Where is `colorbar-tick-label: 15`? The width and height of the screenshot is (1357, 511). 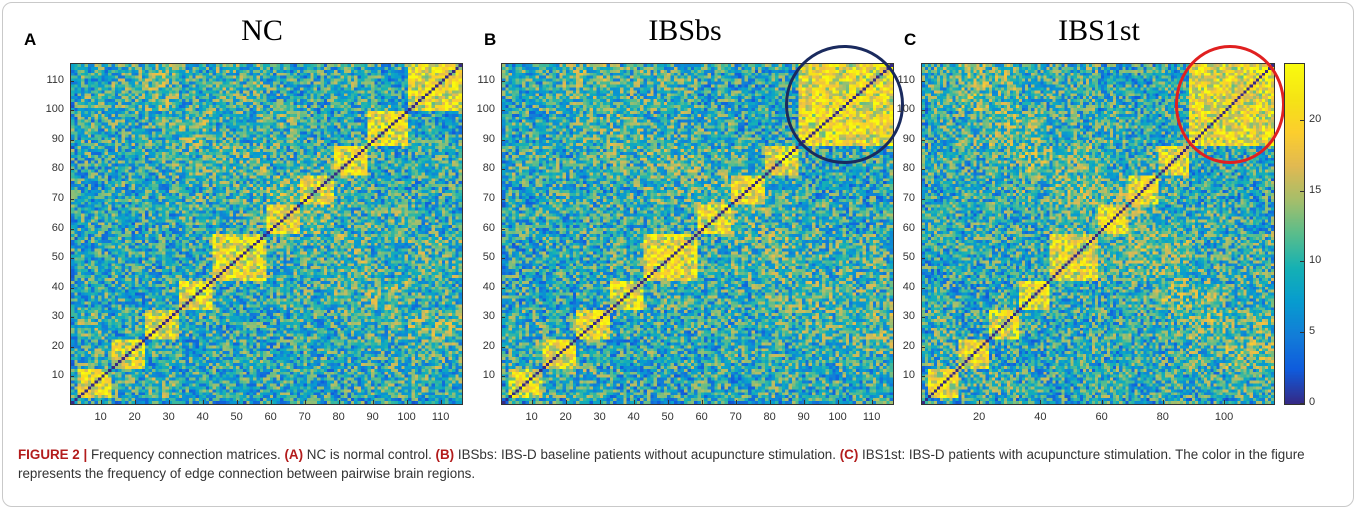
colorbar-tick-label: 15 is located at coordinates (1315, 189).